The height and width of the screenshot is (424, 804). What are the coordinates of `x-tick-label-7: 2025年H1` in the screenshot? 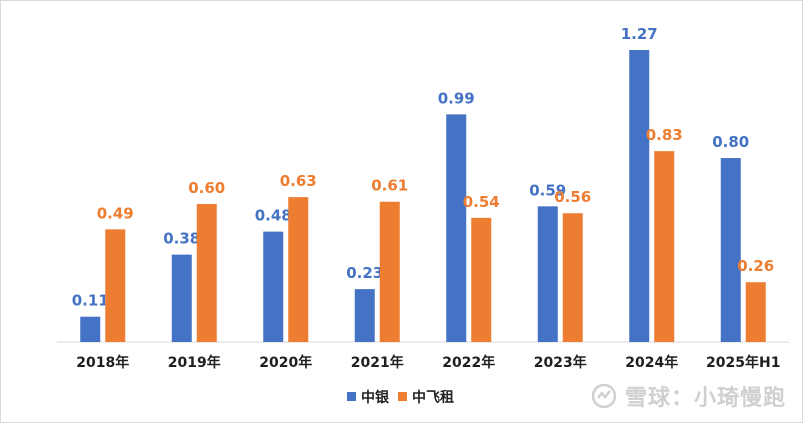 It's located at (743, 362).